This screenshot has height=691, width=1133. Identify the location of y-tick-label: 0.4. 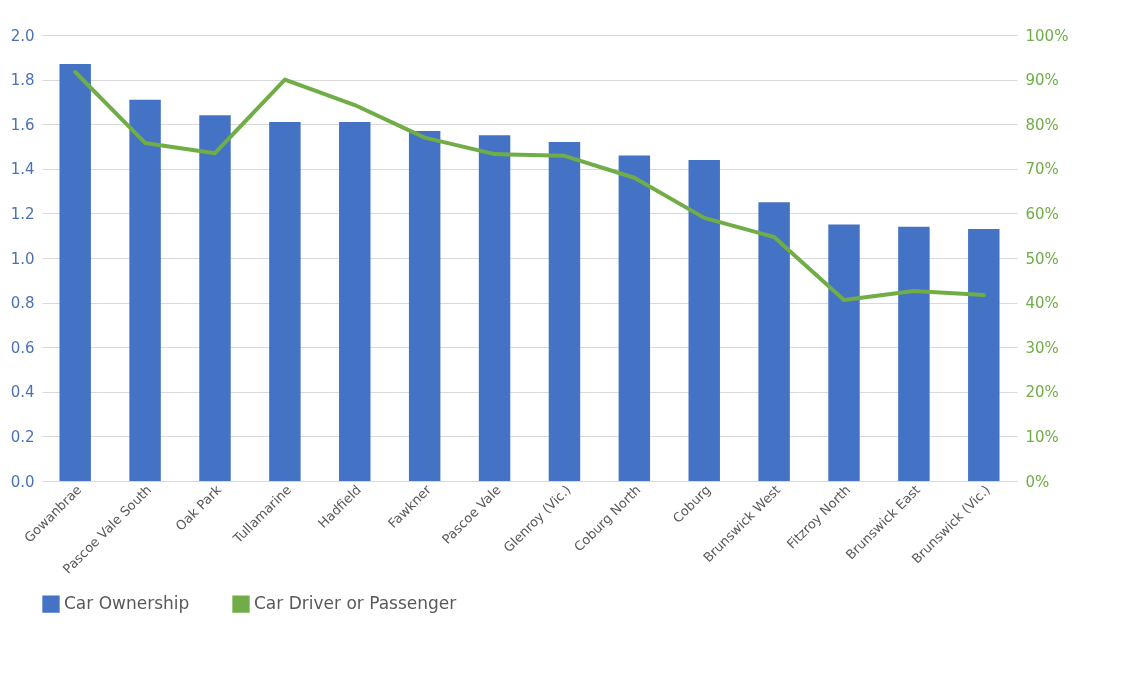
(22, 392).